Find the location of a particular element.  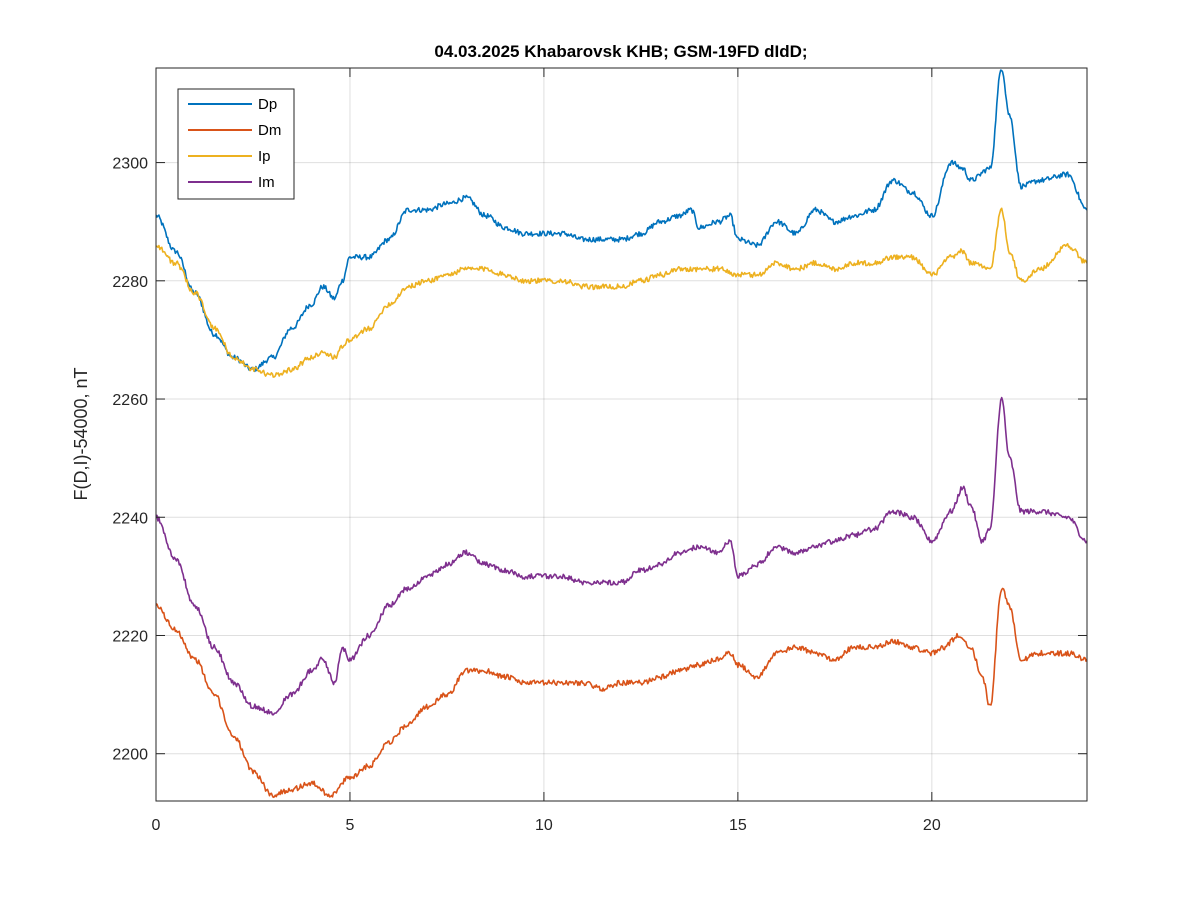

x-tick-label: 0 is located at coordinates (156, 825).